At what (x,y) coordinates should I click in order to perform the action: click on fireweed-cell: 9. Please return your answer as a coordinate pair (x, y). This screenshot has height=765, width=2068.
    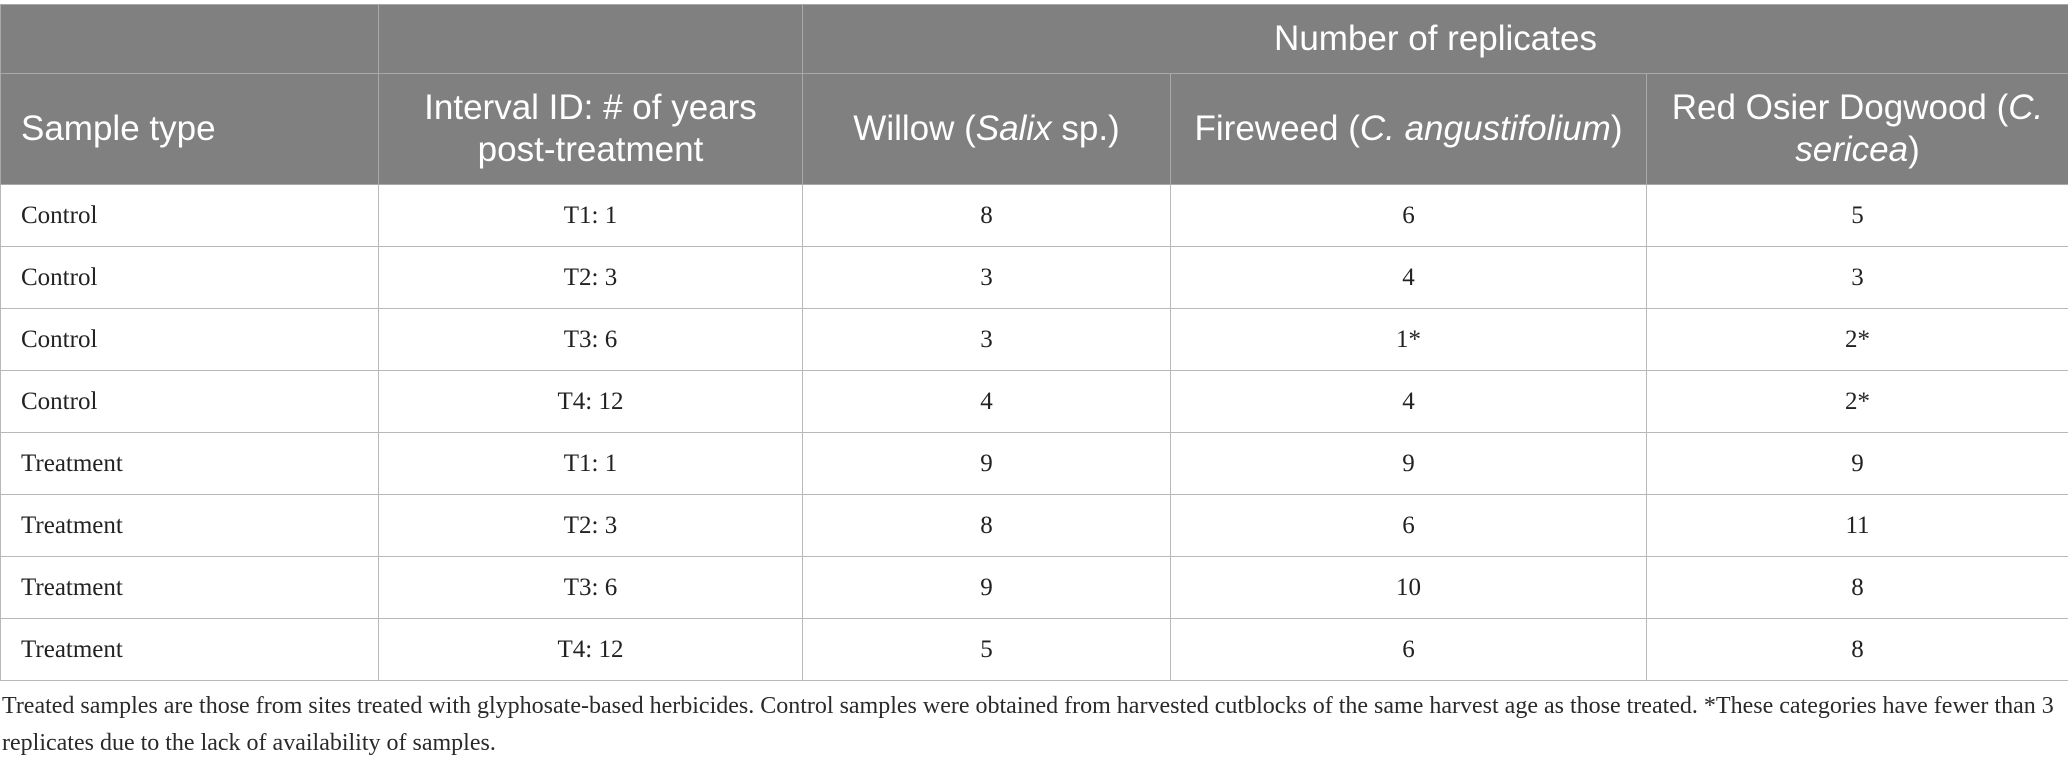
    Looking at the image, I should click on (1408, 463).